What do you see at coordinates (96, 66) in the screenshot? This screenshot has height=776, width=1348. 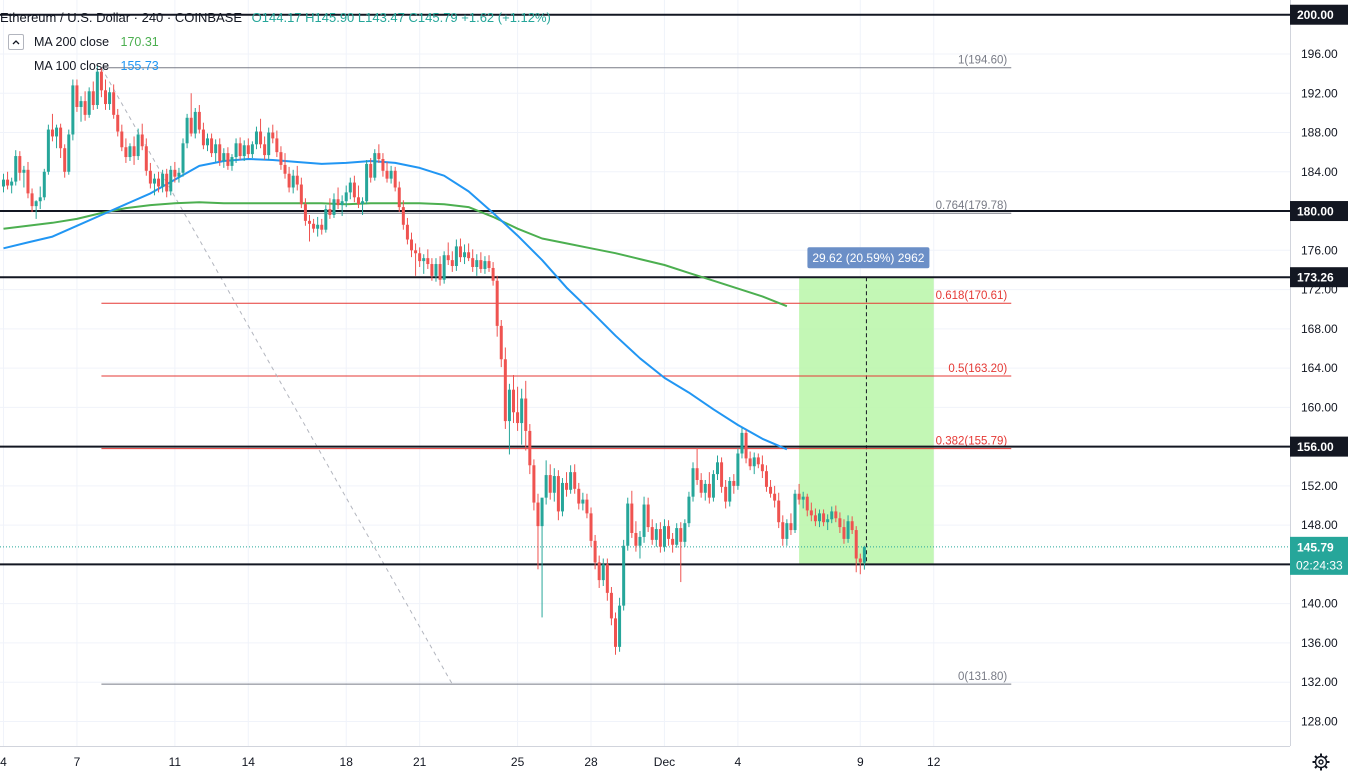 I see `ma100-legend: MA 100 close 155.73` at bounding box center [96, 66].